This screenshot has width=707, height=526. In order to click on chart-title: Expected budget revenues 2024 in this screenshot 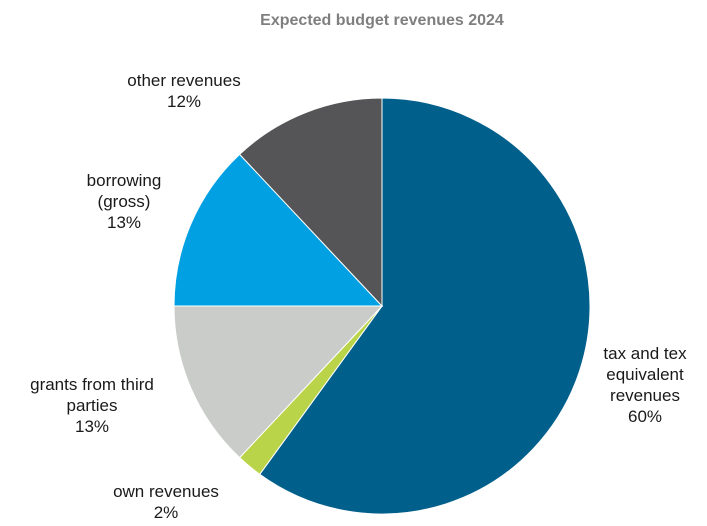, I will do `click(382, 20)`.